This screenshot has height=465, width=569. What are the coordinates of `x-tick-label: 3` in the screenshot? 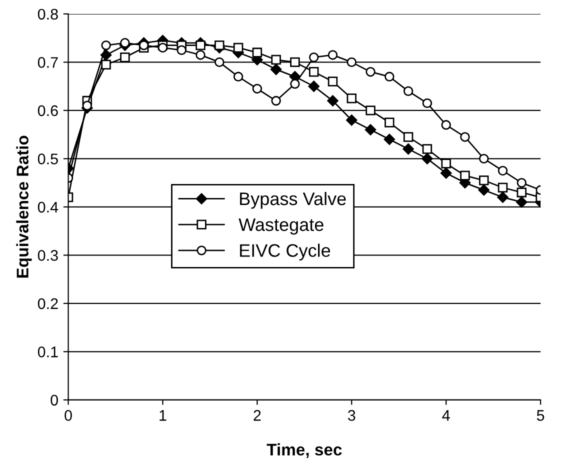 It's located at (352, 415).